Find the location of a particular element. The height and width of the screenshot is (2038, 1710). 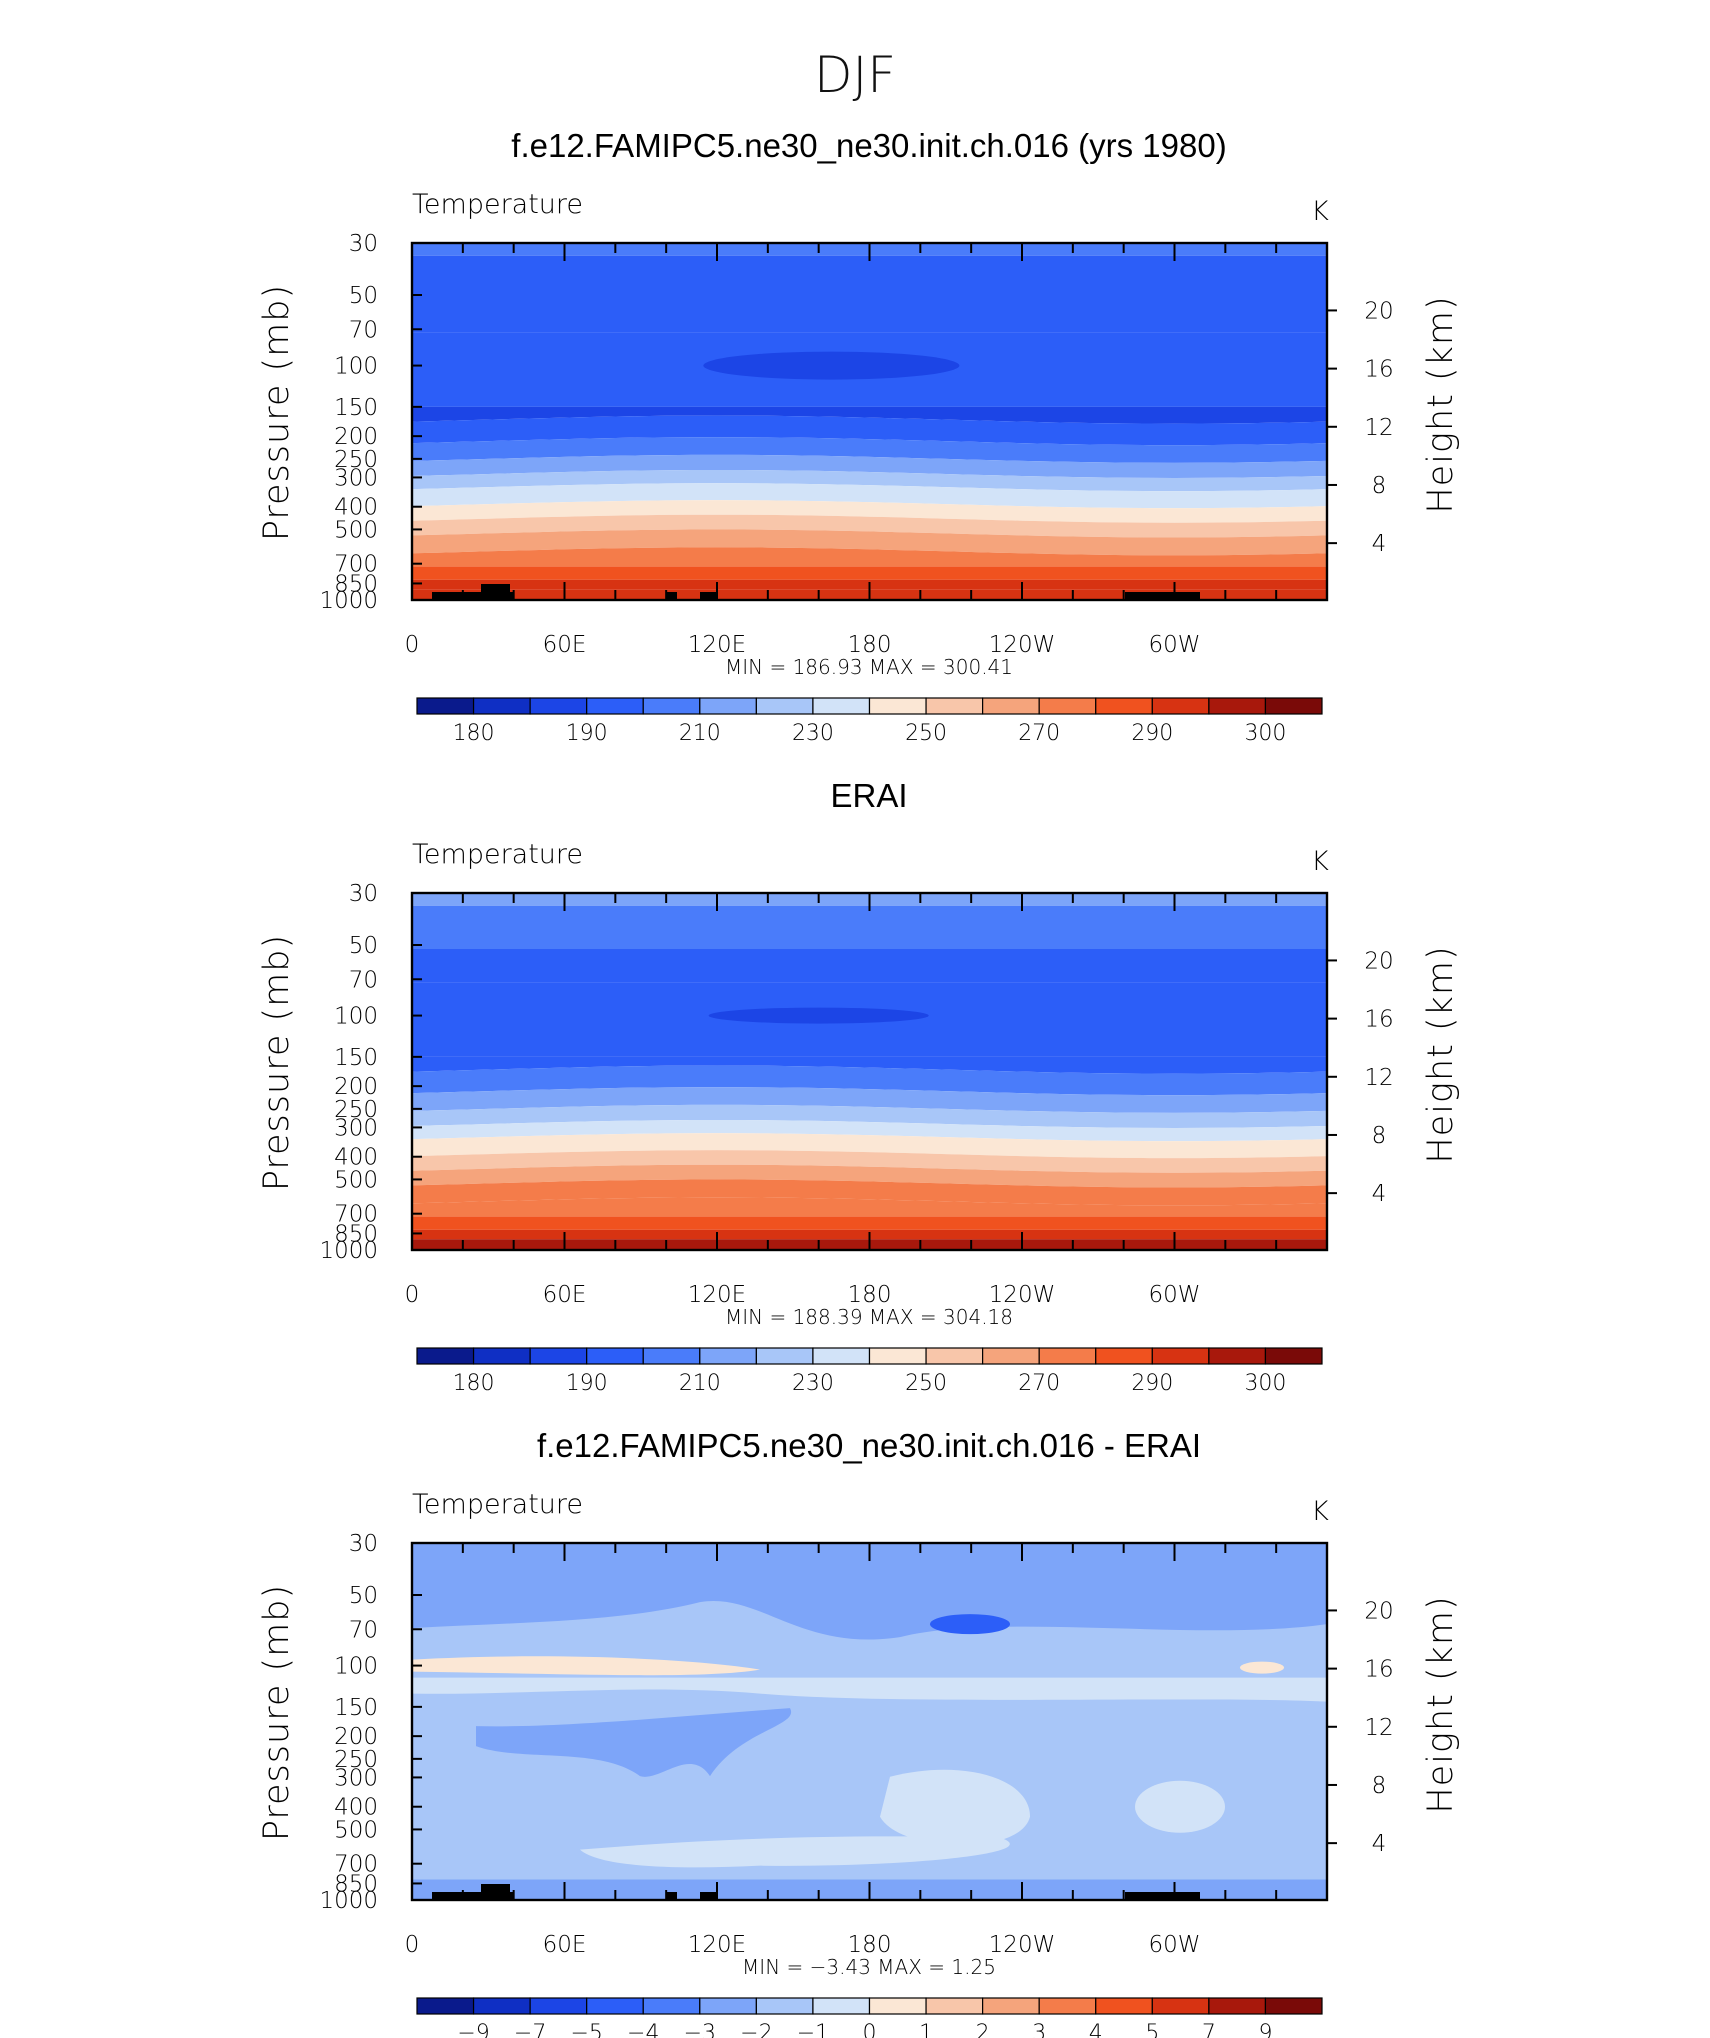

min-core is located at coordinates (818, 1015).